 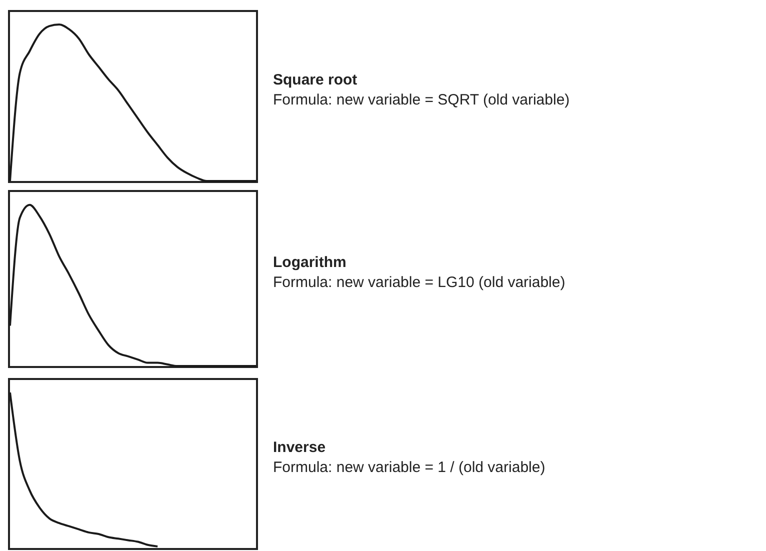 What do you see at coordinates (421, 100) in the screenshot?
I see `text: Formula: new variable = SQRT (old variable)` at bounding box center [421, 100].